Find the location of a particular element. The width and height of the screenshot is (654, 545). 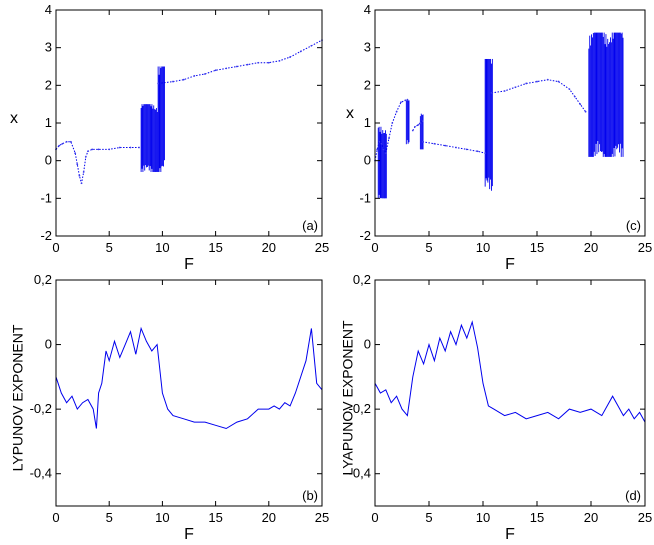

panel-label: (b) is located at coordinates (310, 495).